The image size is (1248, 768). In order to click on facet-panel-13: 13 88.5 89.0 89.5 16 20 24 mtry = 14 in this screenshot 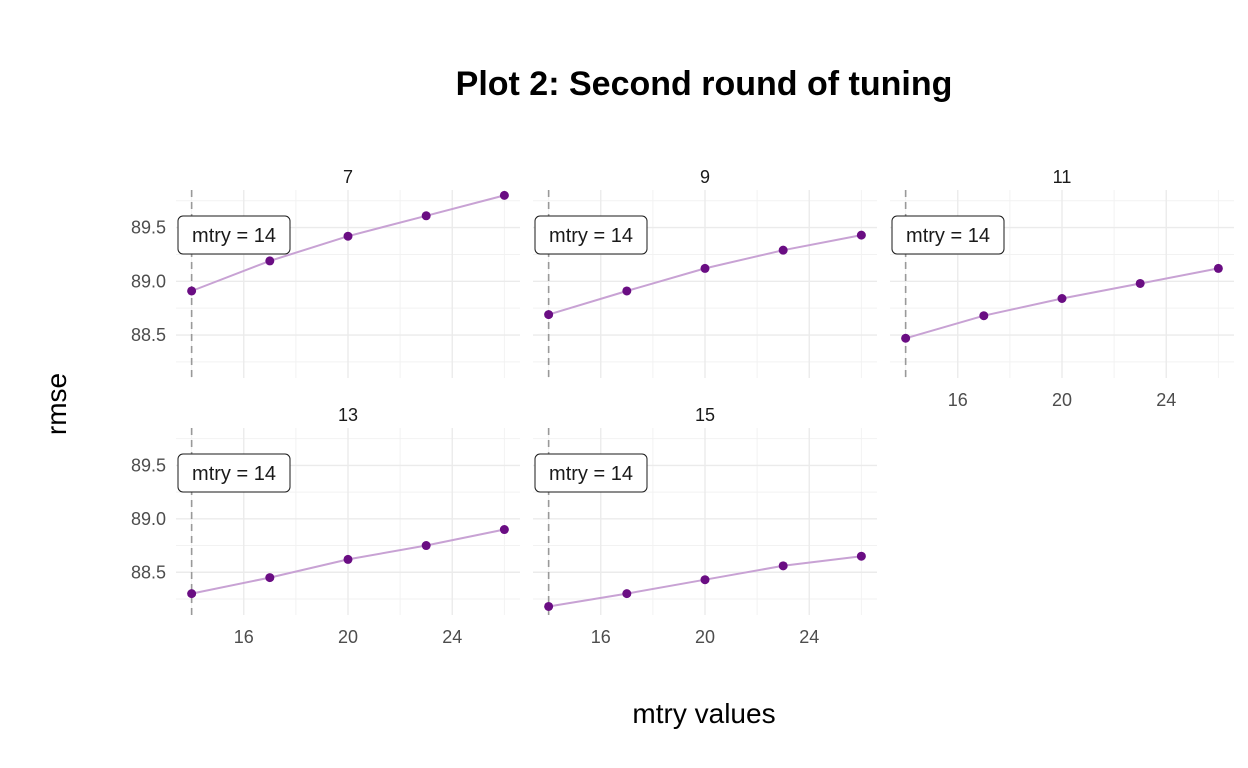, I will do `click(325, 526)`.